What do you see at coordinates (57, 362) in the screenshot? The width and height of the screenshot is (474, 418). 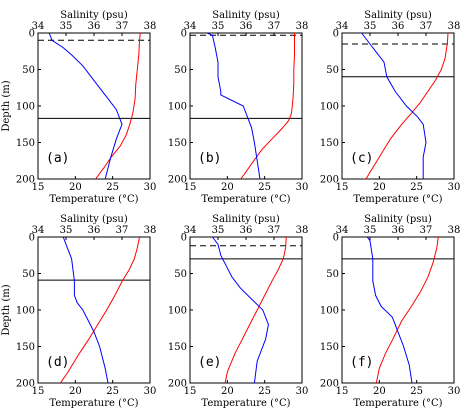 I see `panel-label: (d)` at bounding box center [57, 362].